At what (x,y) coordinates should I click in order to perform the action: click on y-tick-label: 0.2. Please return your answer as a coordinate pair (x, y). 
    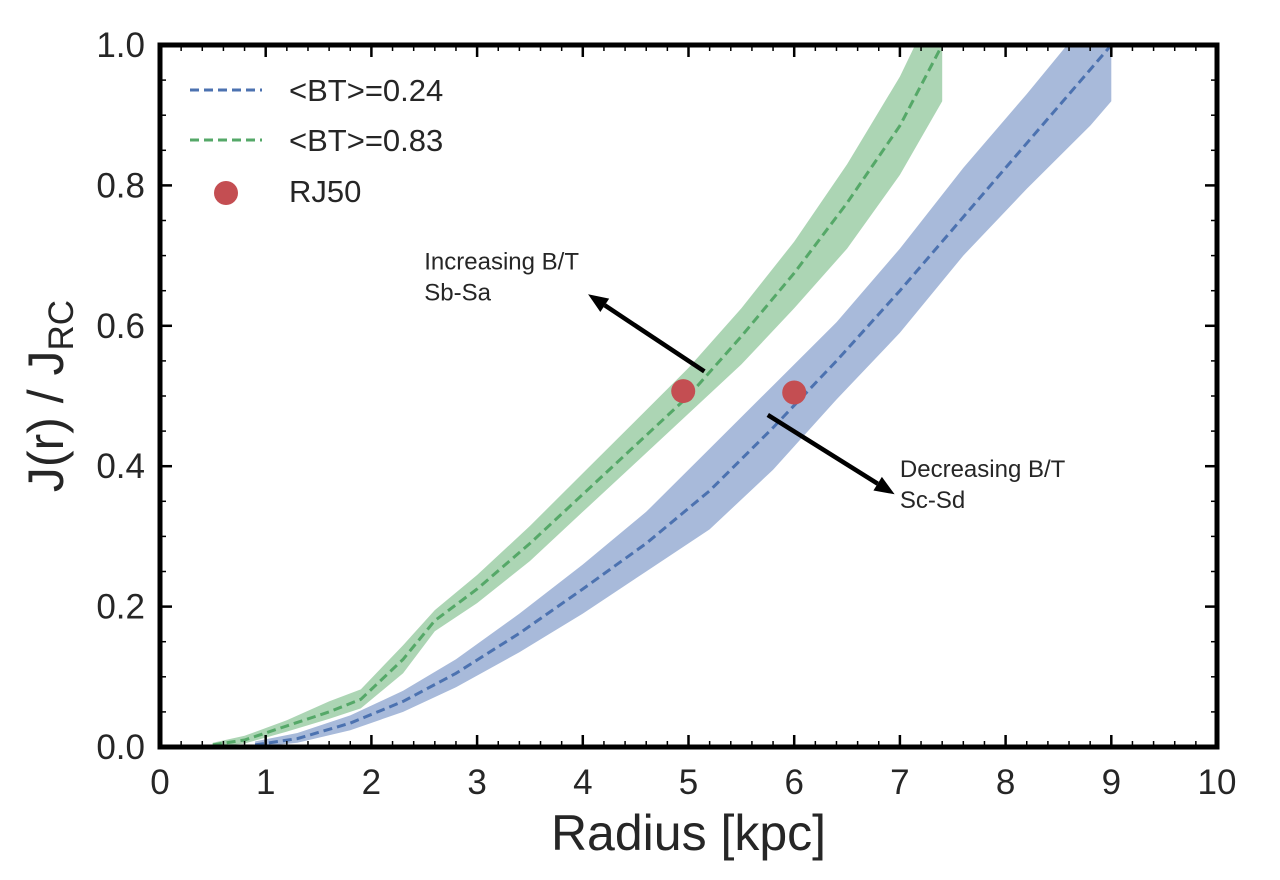
    Looking at the image, I should click on (120, 607).